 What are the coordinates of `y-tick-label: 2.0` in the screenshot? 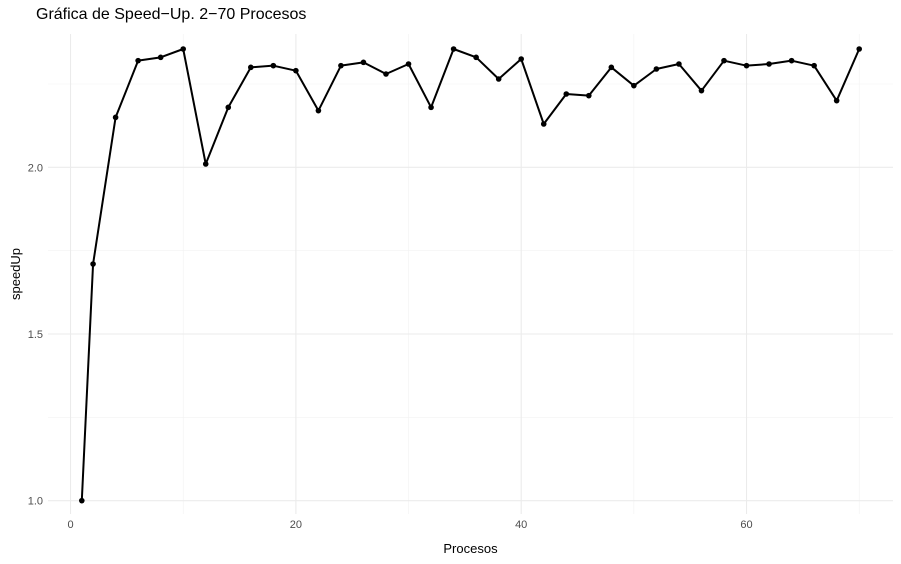 It's located at (35, 168).